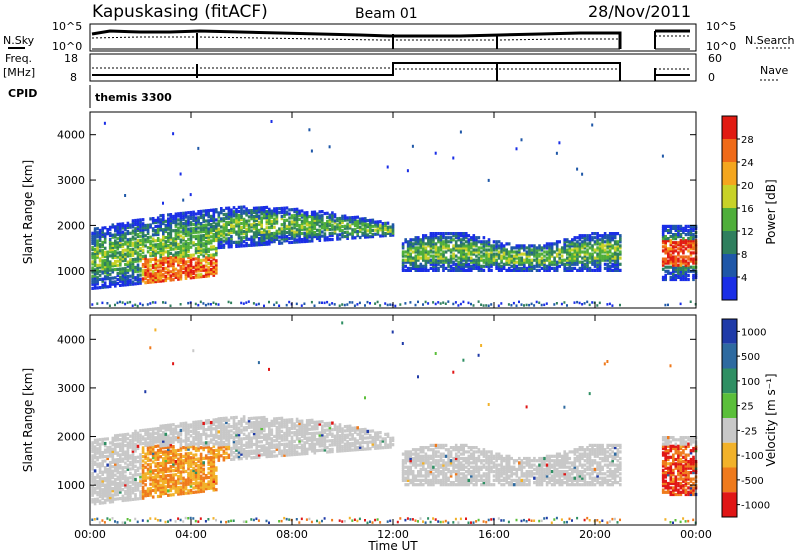  Describe the element at coordinates (19, 72) in the screenshot. I see `freq-unit-label: [MHz]` at that location.